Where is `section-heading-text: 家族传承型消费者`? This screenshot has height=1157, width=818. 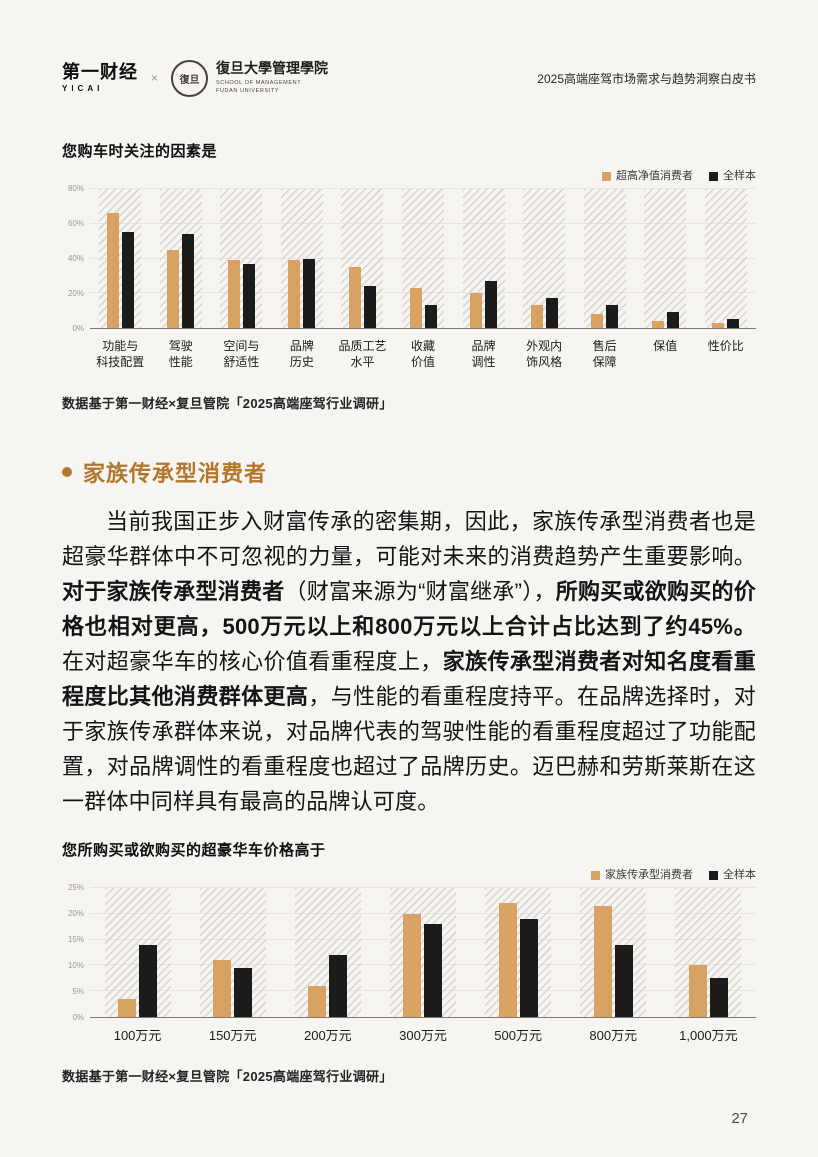
section-heading-text: 家族传承型消费者 is located at coordinates (175, 473).